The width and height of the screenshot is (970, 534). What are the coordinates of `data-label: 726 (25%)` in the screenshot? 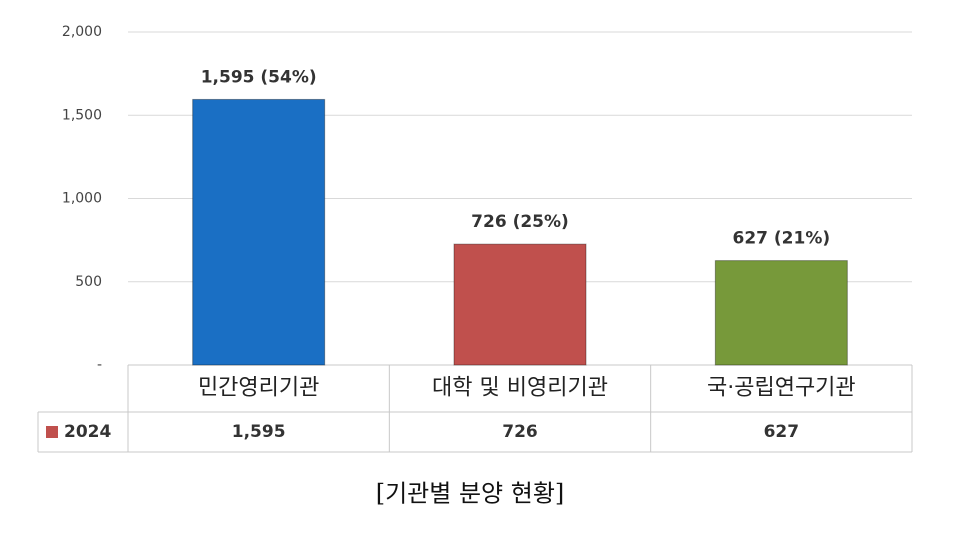 It's located at (520, 222).